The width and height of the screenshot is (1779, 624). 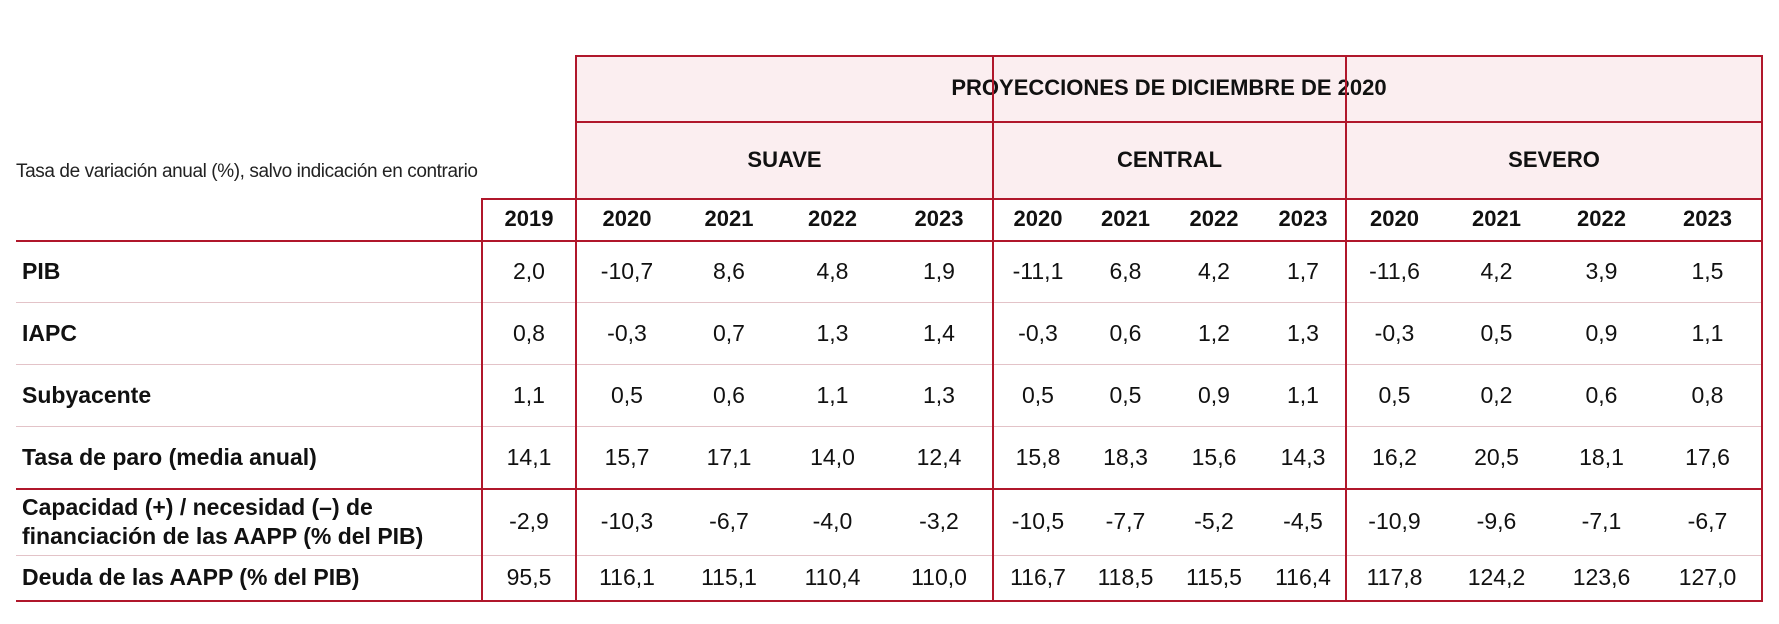 What do you see at coordinates (1125, 577) in the screenshot?
I see `table-cell: 118,5` at bounding box center [1125, 577].